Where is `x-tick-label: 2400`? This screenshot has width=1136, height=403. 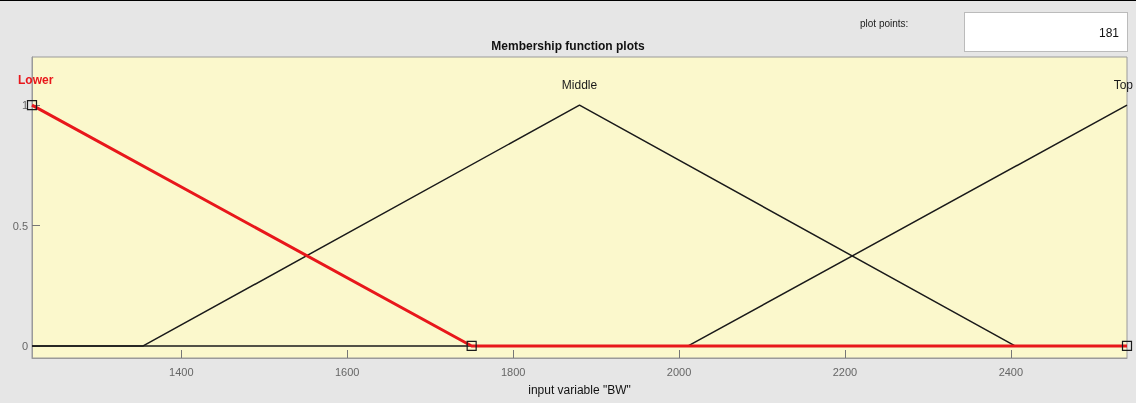 x-tick-label: 2400 is located at coordinates (1011, 371).